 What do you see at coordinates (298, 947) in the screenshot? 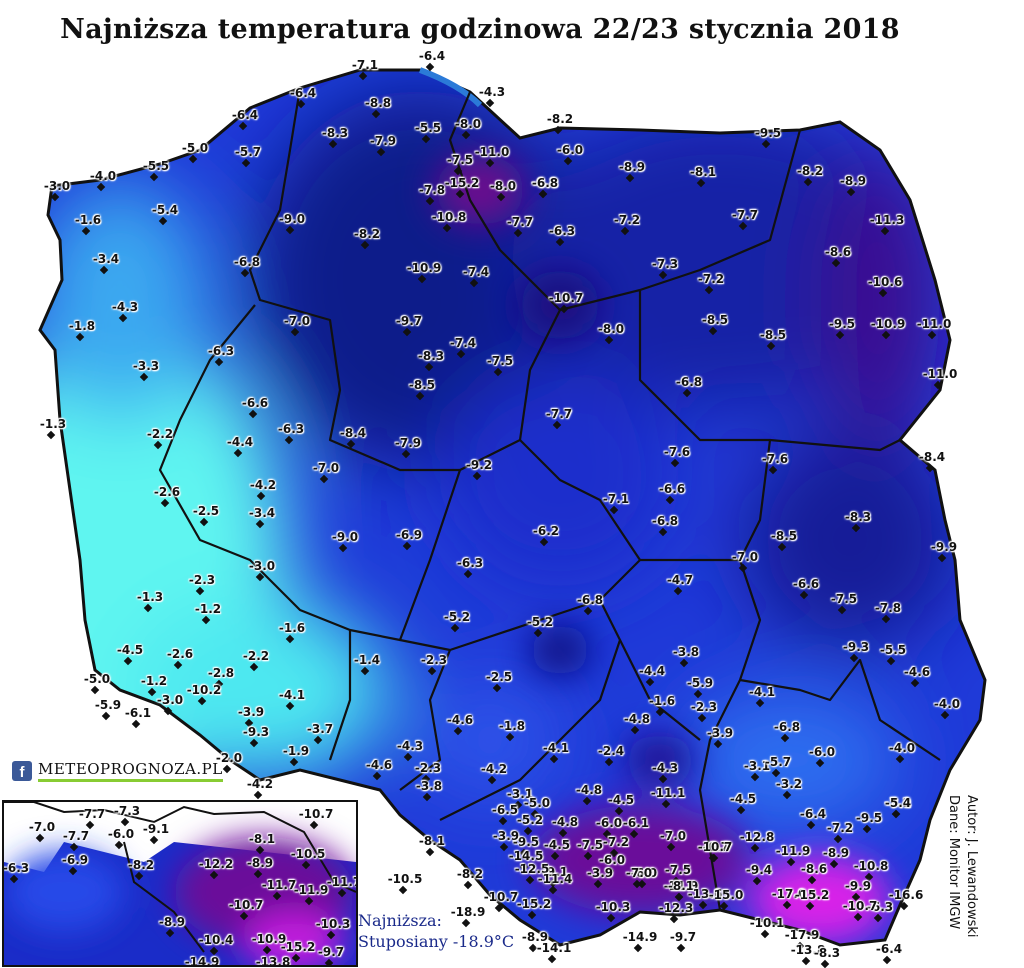
I see `inset-station-temperature: -15.2` at bounding box center [298, 947].